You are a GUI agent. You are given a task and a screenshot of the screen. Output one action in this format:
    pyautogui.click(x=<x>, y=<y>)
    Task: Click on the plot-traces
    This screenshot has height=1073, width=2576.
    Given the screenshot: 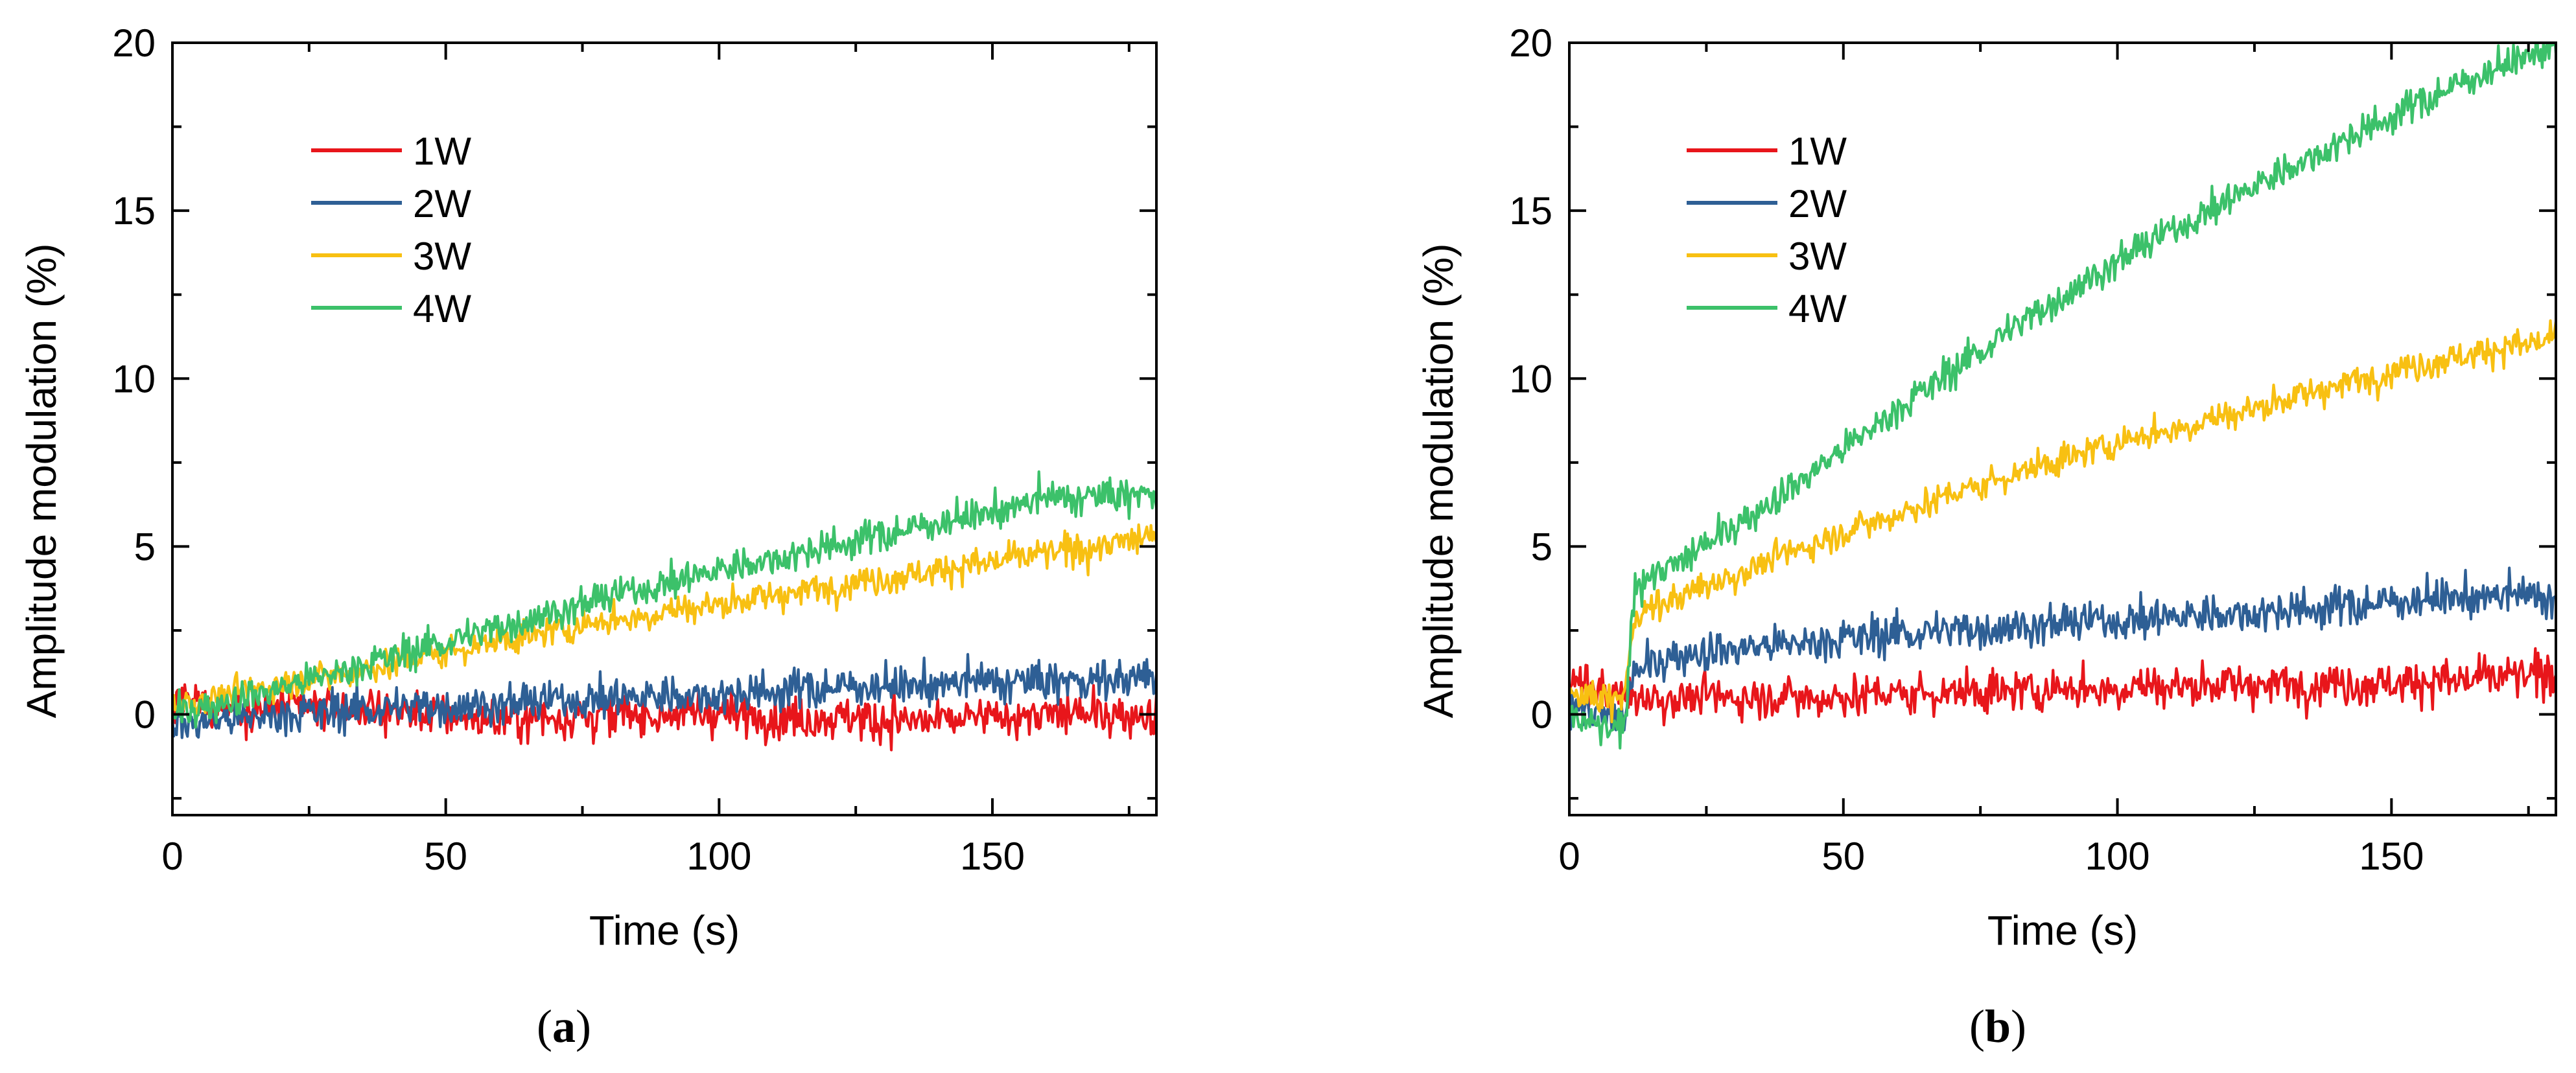 What is the action you would take?
    pyautogui.click(x=664, y=611)
    